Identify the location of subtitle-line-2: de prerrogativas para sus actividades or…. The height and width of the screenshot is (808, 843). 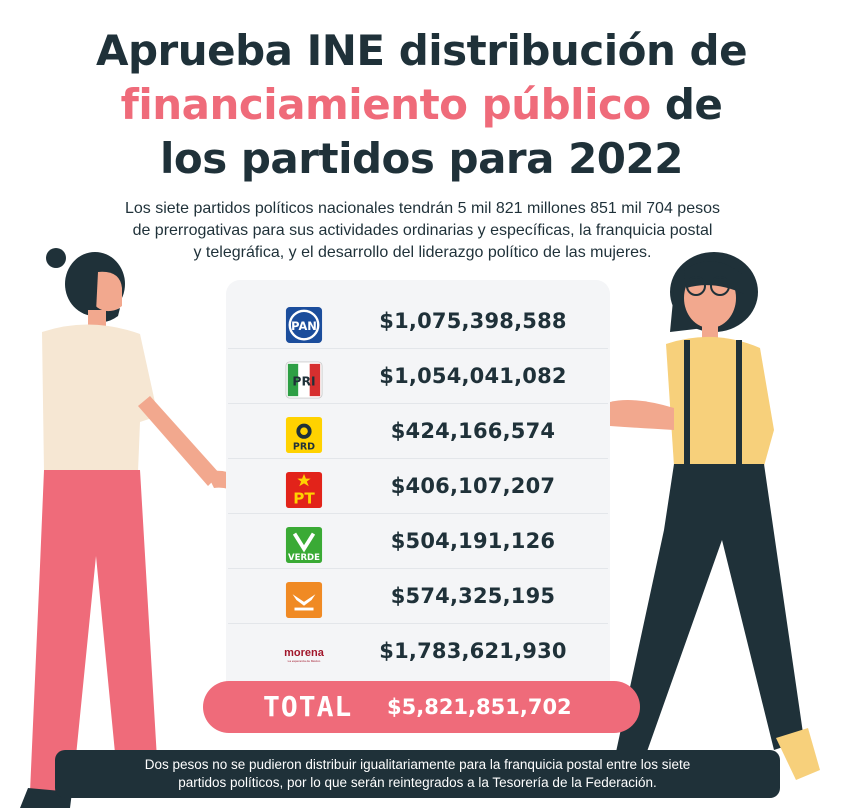
(422, 230).